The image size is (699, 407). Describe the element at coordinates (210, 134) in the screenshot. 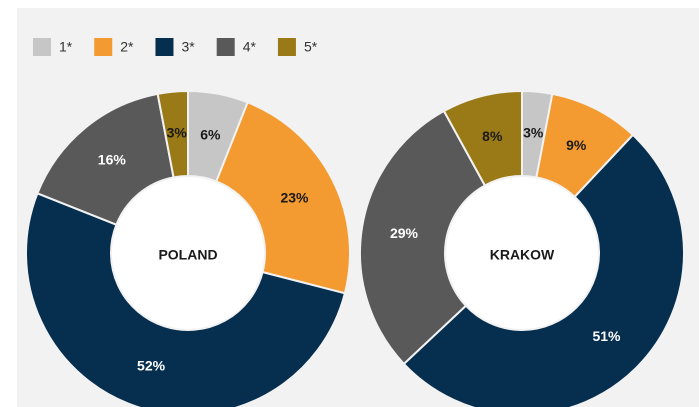

I see `data-label: 6%` at that location.